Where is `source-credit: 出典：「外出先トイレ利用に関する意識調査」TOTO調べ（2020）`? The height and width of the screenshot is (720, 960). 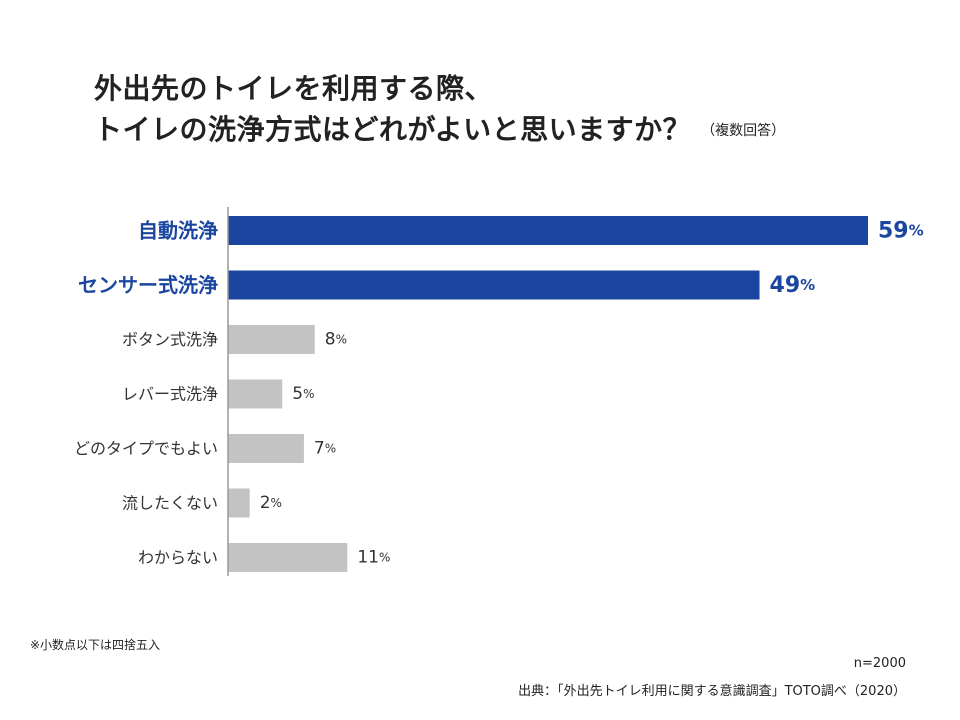 source-credit: 出典：「外出先トイレ利用に関する意識調査」TOTO調べ（2020） is located at coordinates (712, 691).